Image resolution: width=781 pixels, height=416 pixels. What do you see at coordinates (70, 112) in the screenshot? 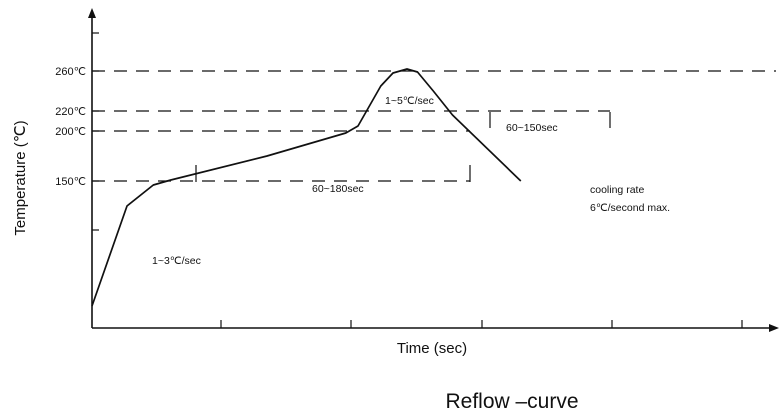
I see `y-tick-label: 220℃` at bounding box center [70, 112].